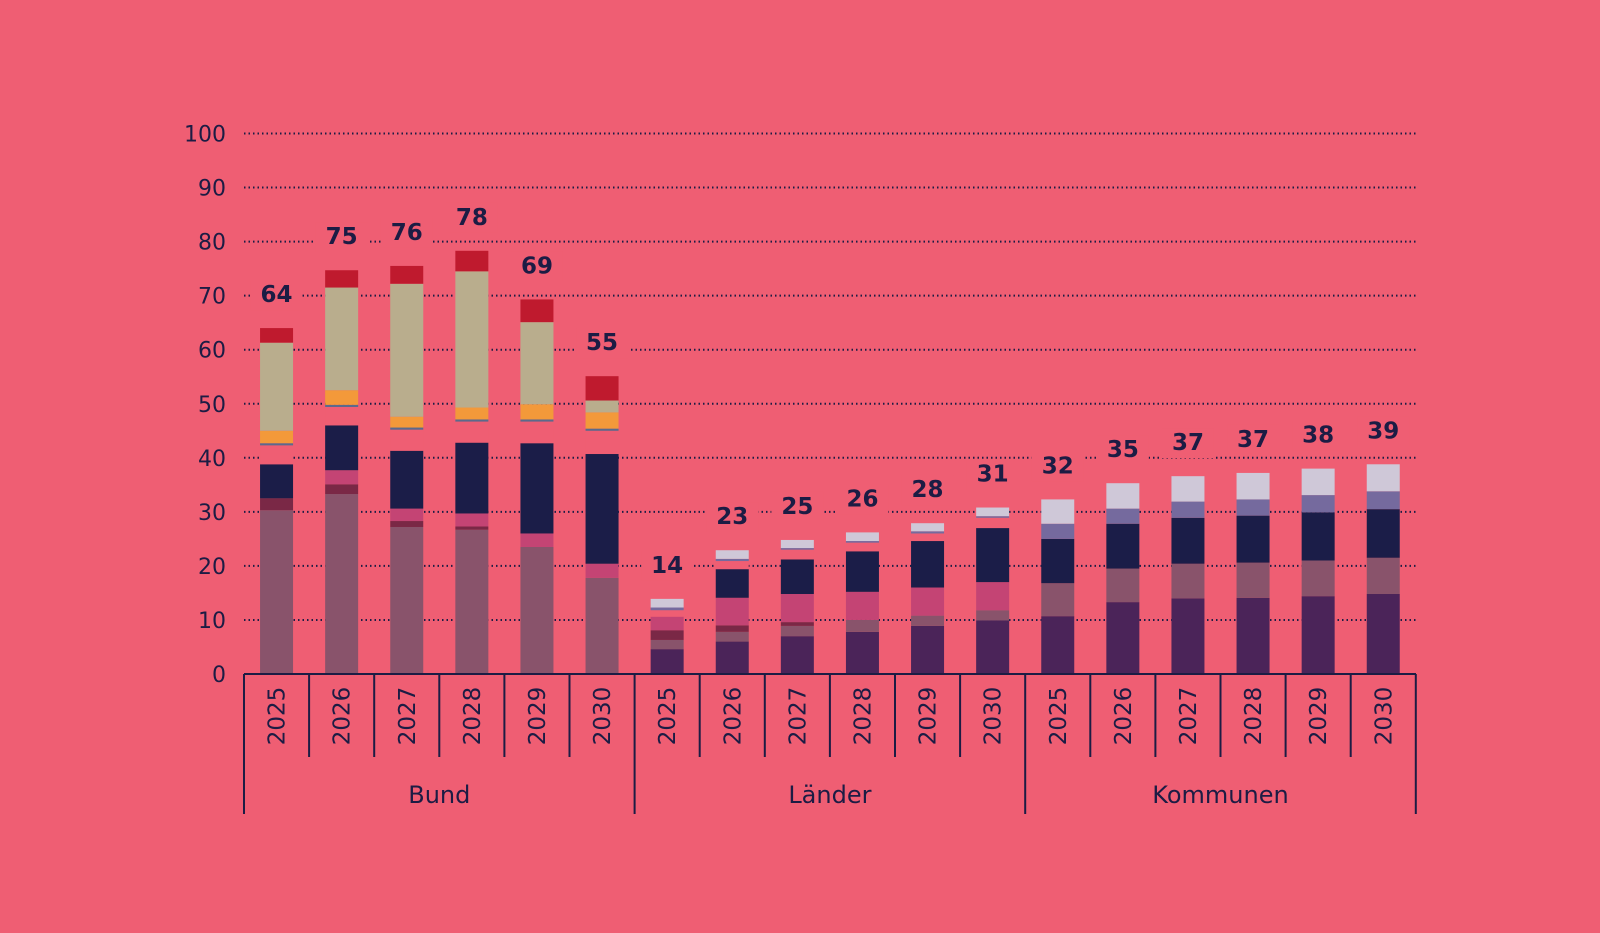 The height and width of the screenshot is (933, 1600). What do you see at coordinates (212, 189) in the screenshot?
I see `y-tick-label: 90` at bounding box center [212, 189].